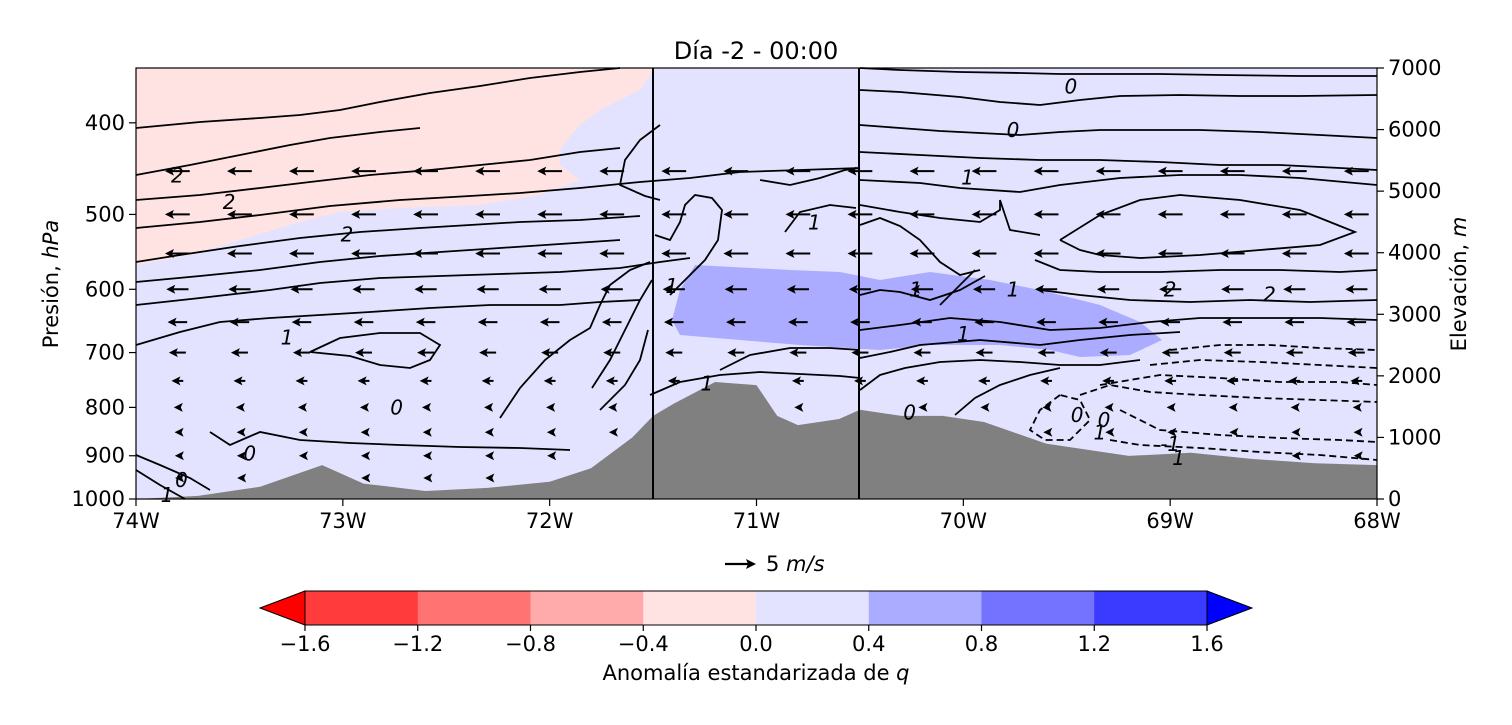  Describe the element at coordinates (757, 521) in the screenshot. I see `x-tick-label: 71W` at that location.